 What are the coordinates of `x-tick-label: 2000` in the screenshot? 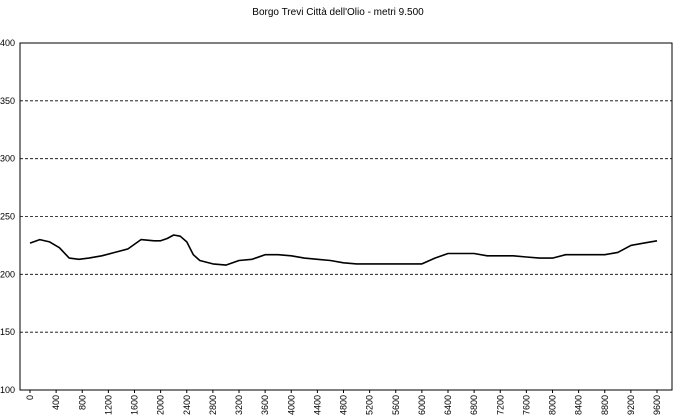 It's located at (161, 405).